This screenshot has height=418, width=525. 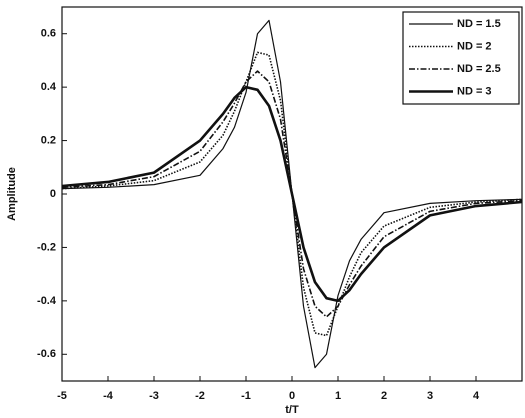 I want to click on x-tick-label: 4, so click(x=476, y=396).